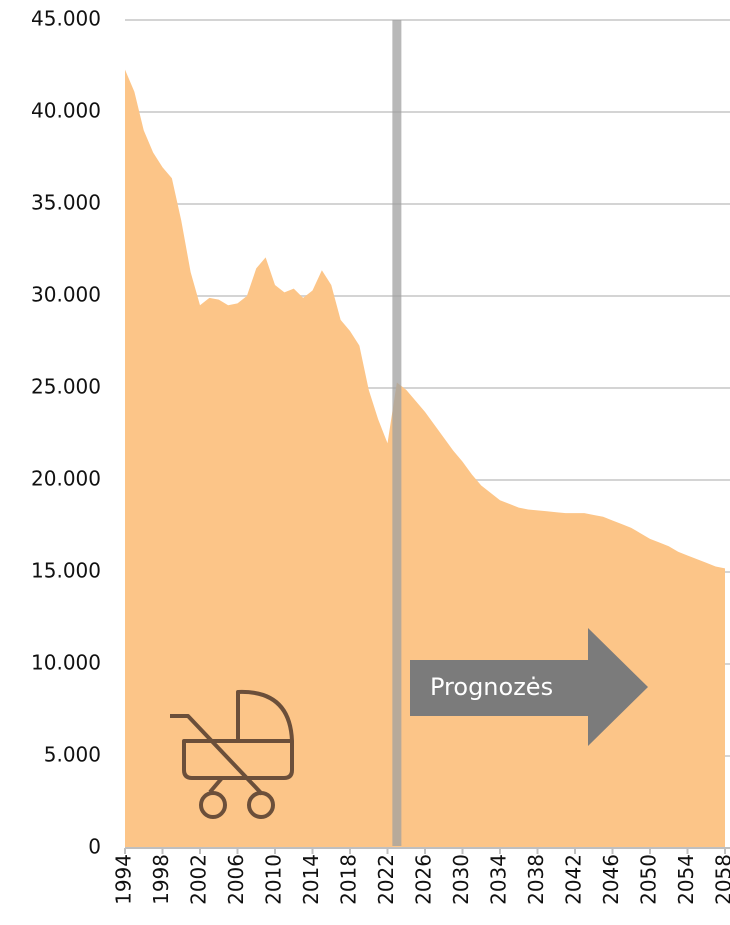 This screenshot has height=925, width=730. Describe the element at coordinates (161, 879) in the screenshot. I see `x-tick-label: 1998` at that location.